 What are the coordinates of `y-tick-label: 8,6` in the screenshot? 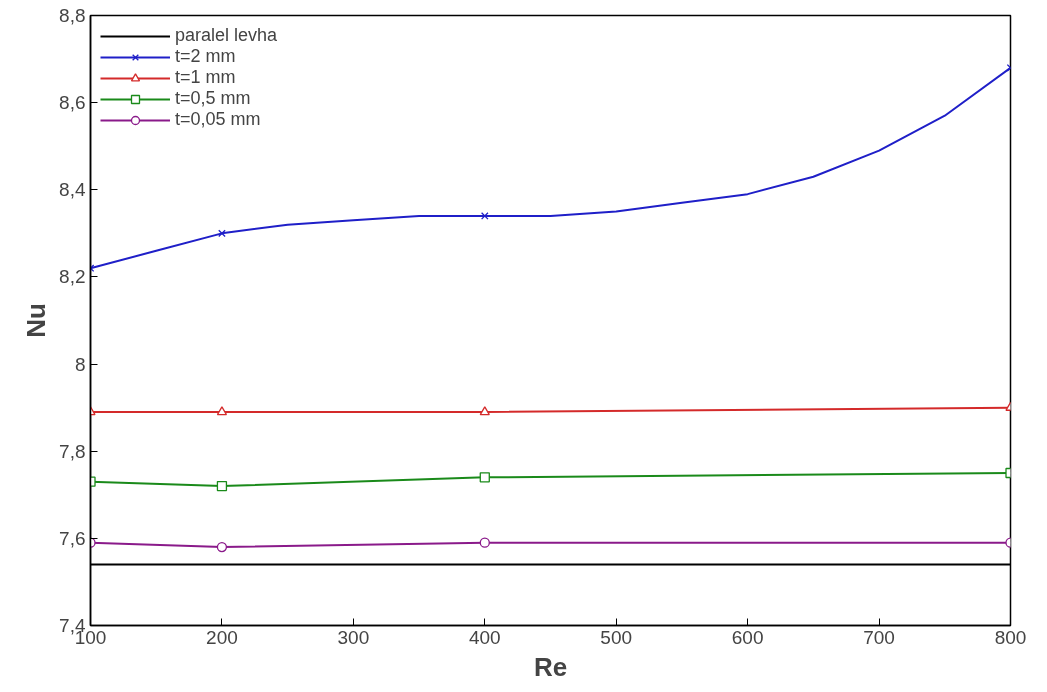 It's located at (72, 103).